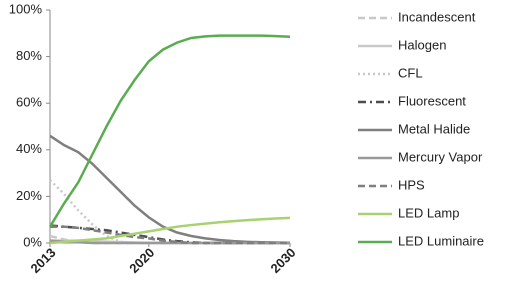 This screenshot has height=296, width=513. What do you see at coordinates (437, 16) in the screenshot?
I see `legend-label: Incandescent` at bounding box center [437, 16].